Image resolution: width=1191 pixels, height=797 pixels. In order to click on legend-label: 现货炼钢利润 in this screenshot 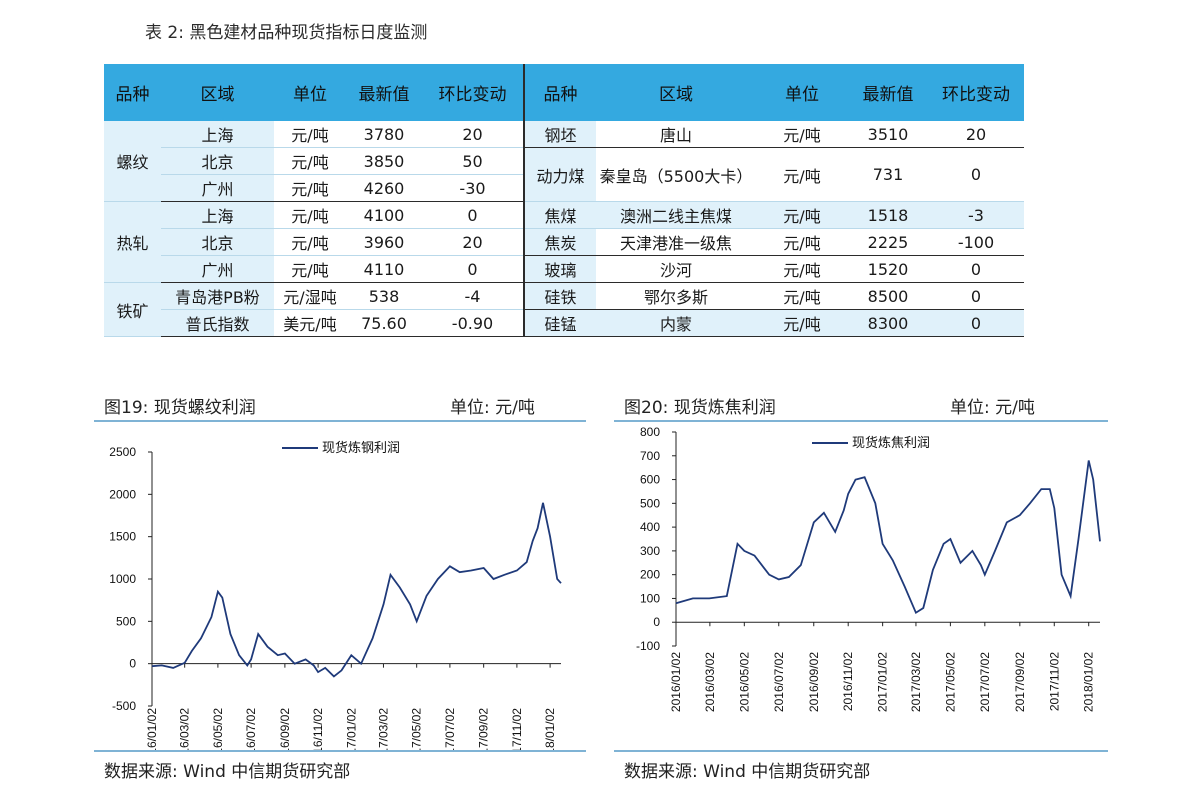, I will do `click(361, 447)`.